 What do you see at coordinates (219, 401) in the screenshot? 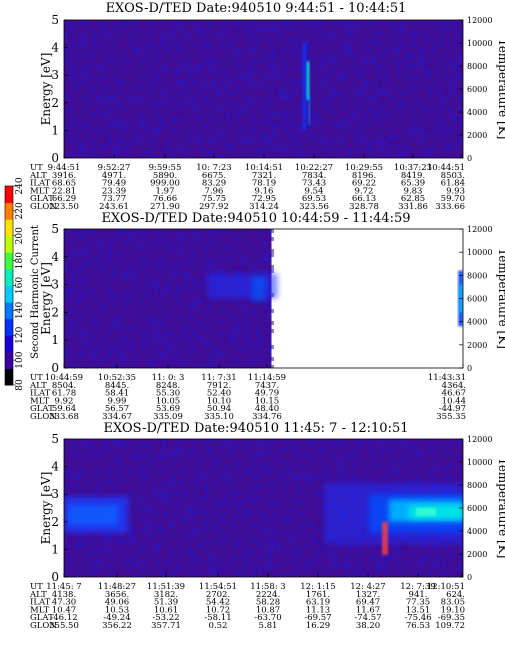
I see `table-cell: 10.10` at bounding box center [219, 401].